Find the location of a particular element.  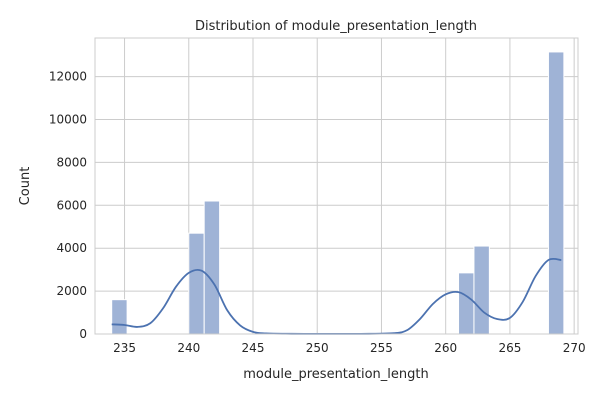

x-tick-label: 250 is located at coordinates (317, 348).